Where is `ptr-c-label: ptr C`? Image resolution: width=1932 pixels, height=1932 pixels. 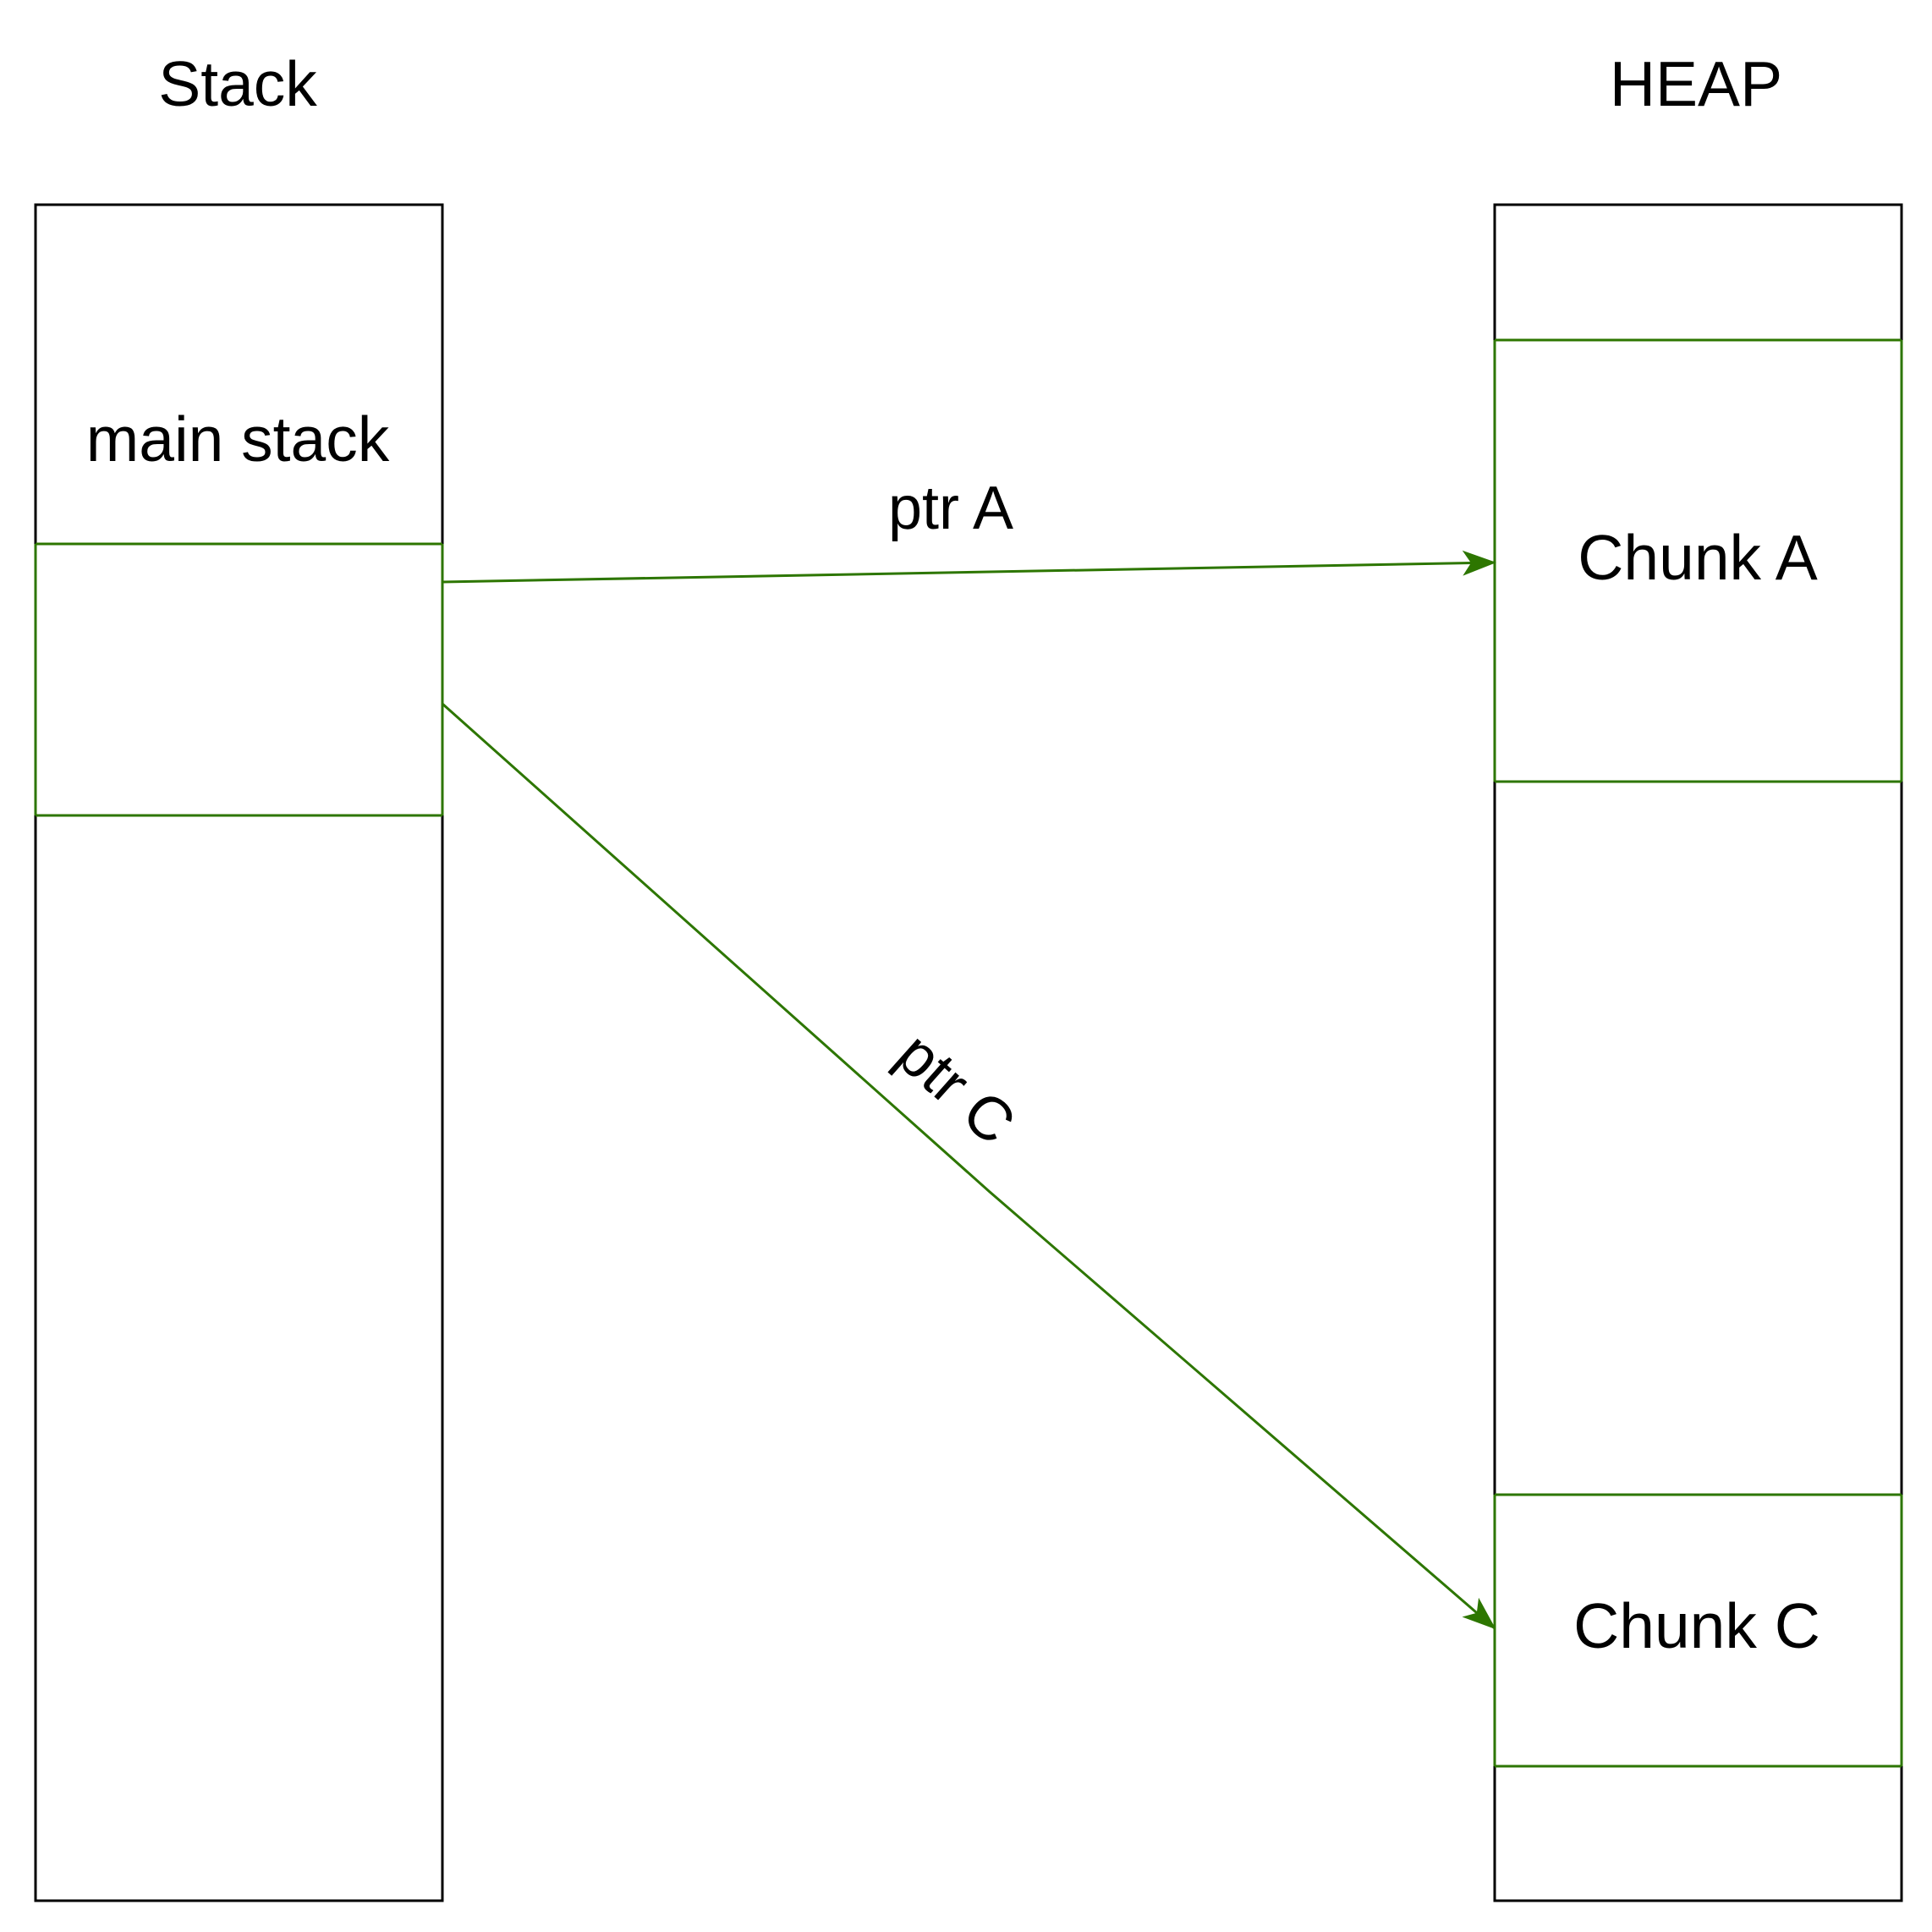 ptr-c-label: ptr C is located at coordinates (956, 1089).